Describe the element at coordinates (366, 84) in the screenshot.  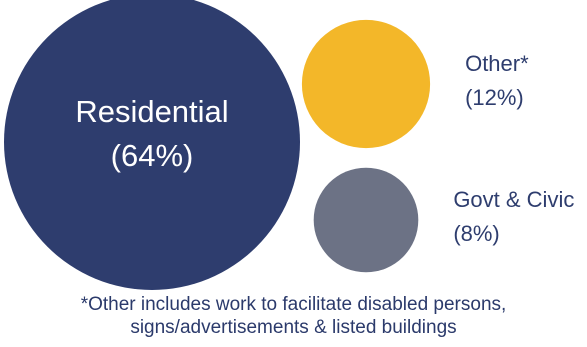
I see `bubble-other` at that location.